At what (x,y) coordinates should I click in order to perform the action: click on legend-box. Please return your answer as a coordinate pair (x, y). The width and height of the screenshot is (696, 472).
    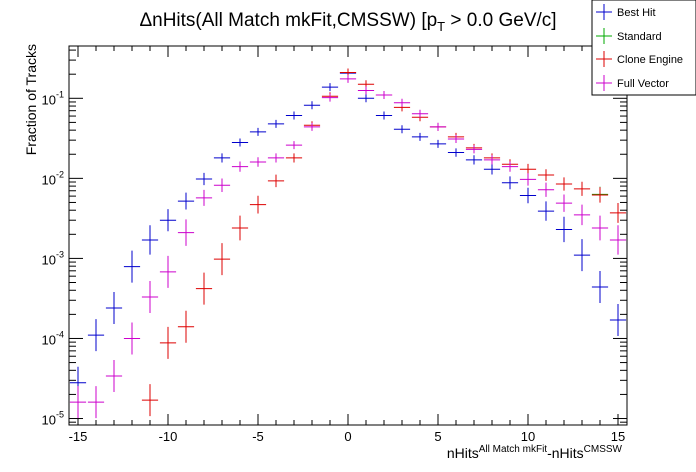
    Looking at the image, I should click on (643, 48).